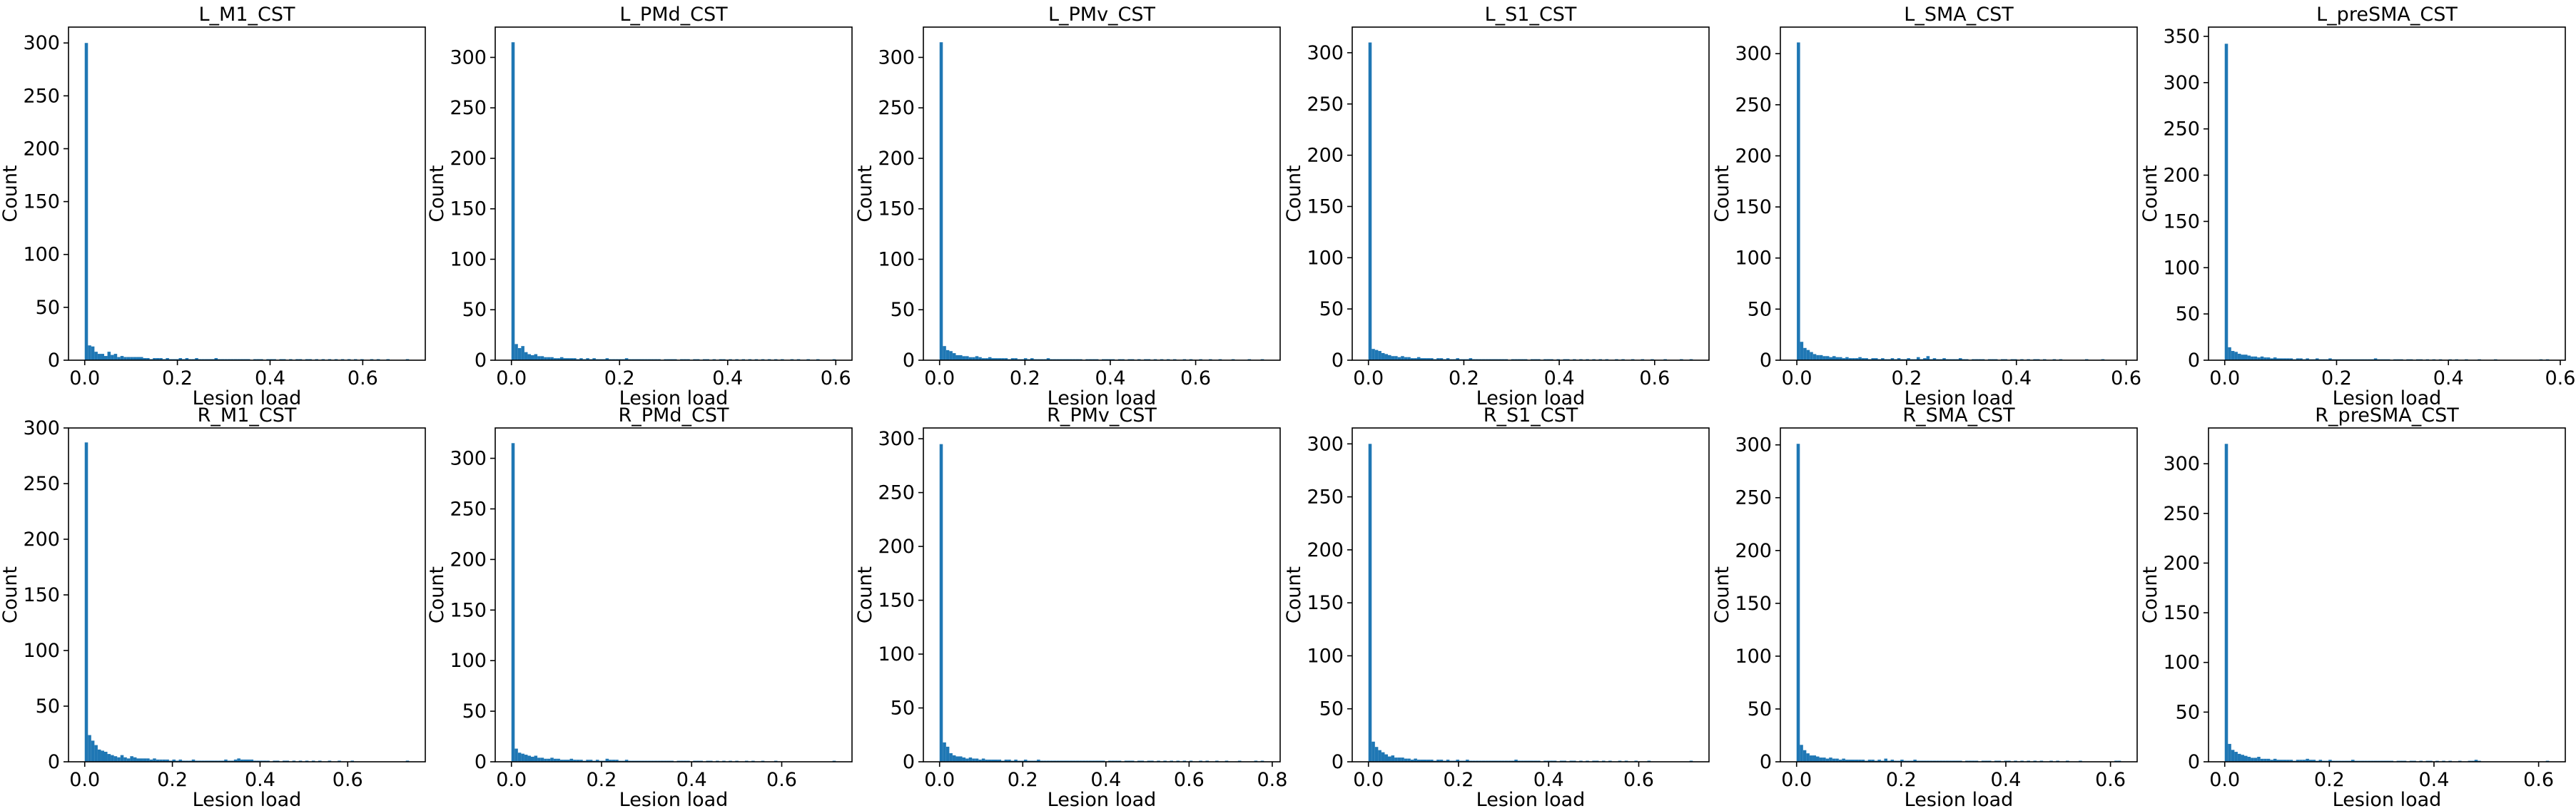 The image size is (2576, 811). I want to click on x-tick-label: 0.8, so click(1272, 780).